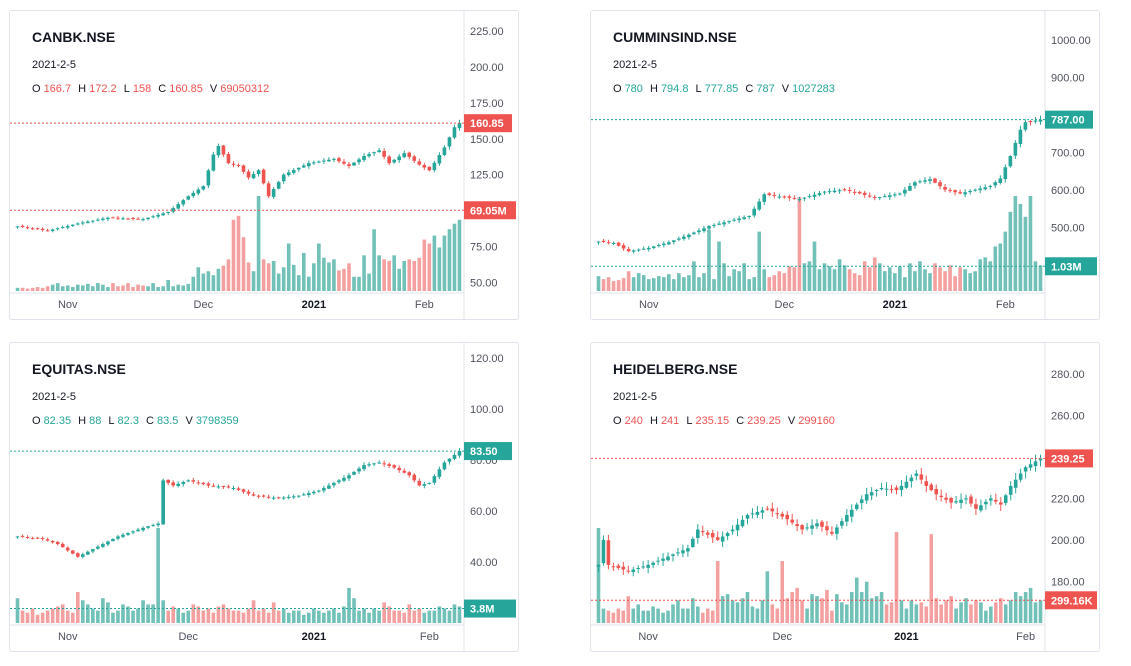 Image resolution: width=1131 pixels, height=666 pixels. I want to click on last-price-label: 239.25, so click(1068, 459).